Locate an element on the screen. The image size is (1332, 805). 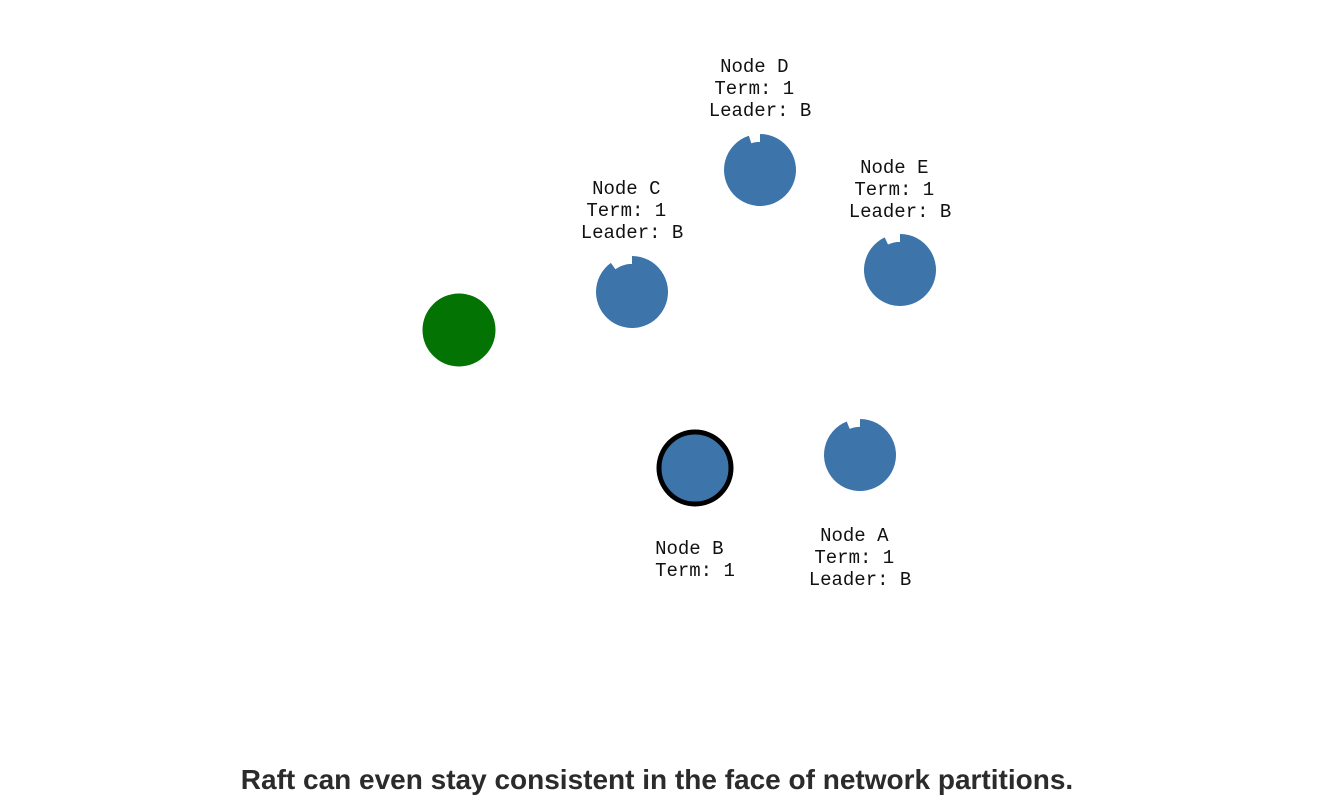
node-c-name: Node C is located at coordinates (626, 189).